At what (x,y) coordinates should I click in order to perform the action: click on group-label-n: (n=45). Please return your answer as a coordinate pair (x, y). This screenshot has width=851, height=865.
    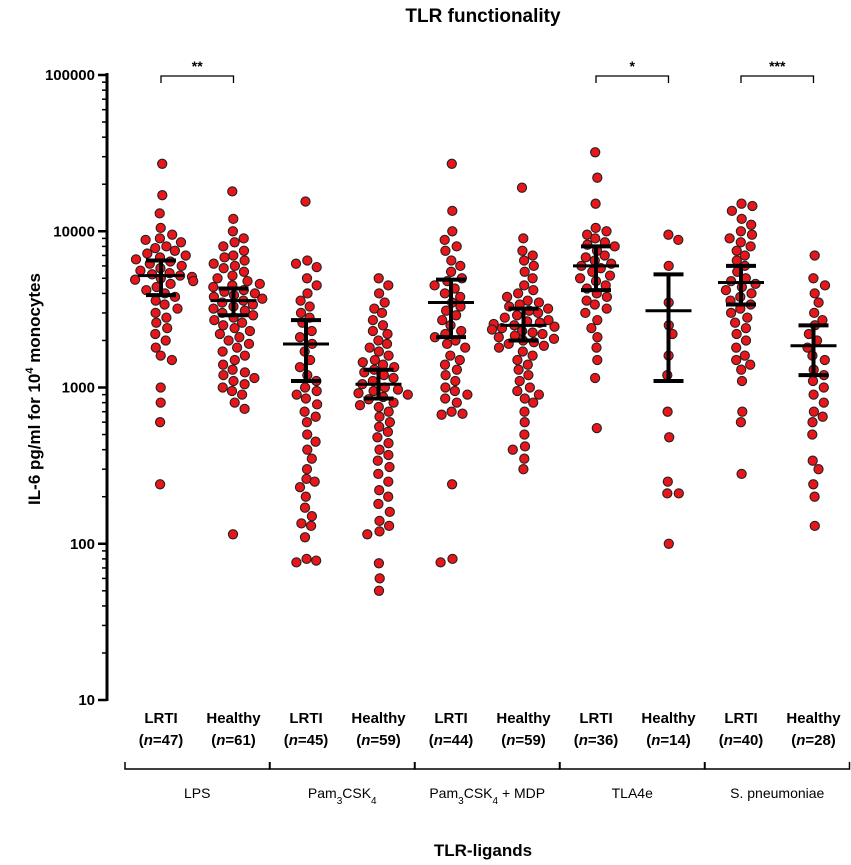
    Looking at the image, I should click on (306, 740).